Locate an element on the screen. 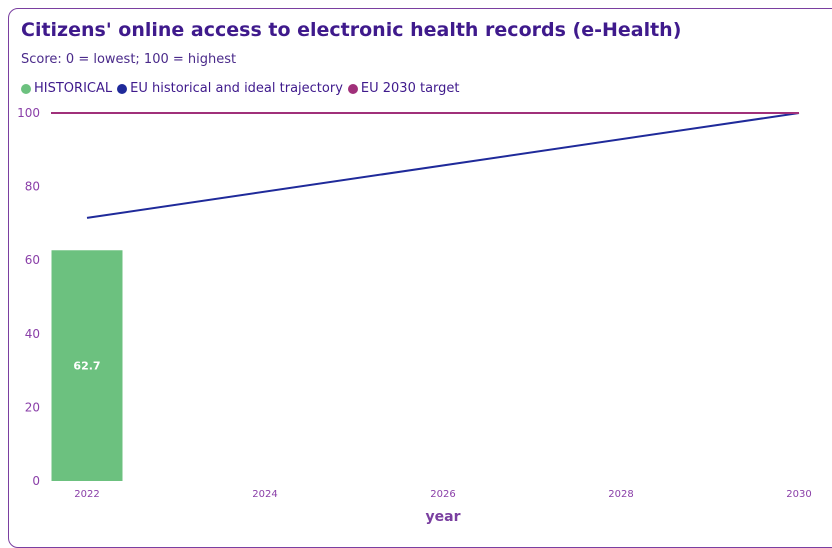 Image resolution: width=832 pixels, height=548 pixels. y-tick-label: 0 is located at coordinates (36, 481).